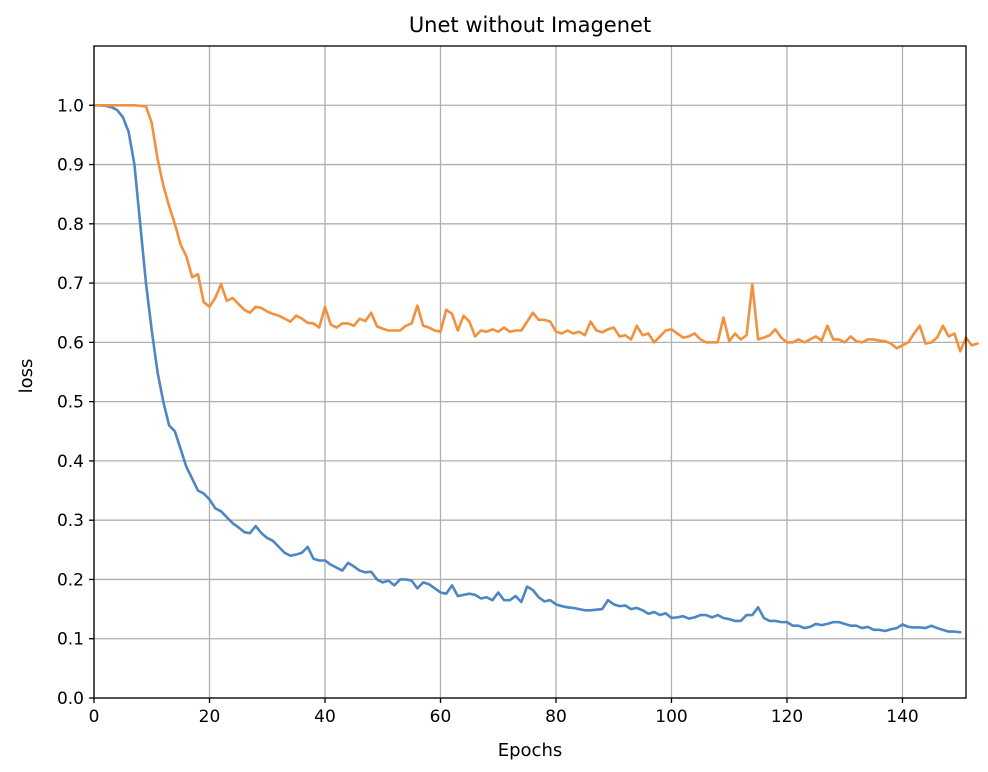 This screenshot has height=772, width=988. What do you see at coordinates (70, 106) in the screenshot?
I see `y-tick-label: 1.0` at bounding box center [70, 106].